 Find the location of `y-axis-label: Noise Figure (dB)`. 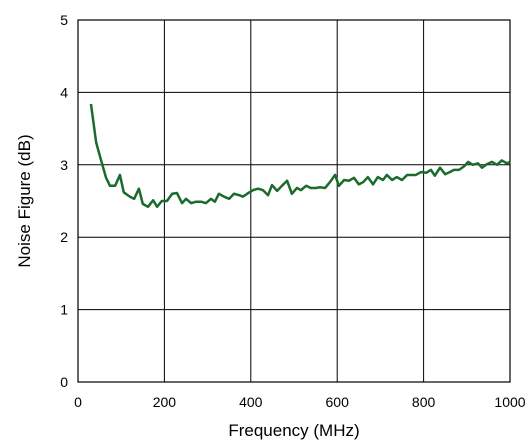

y-axis-label: Noise Figure (dB) is located at coordinates (24, 200).